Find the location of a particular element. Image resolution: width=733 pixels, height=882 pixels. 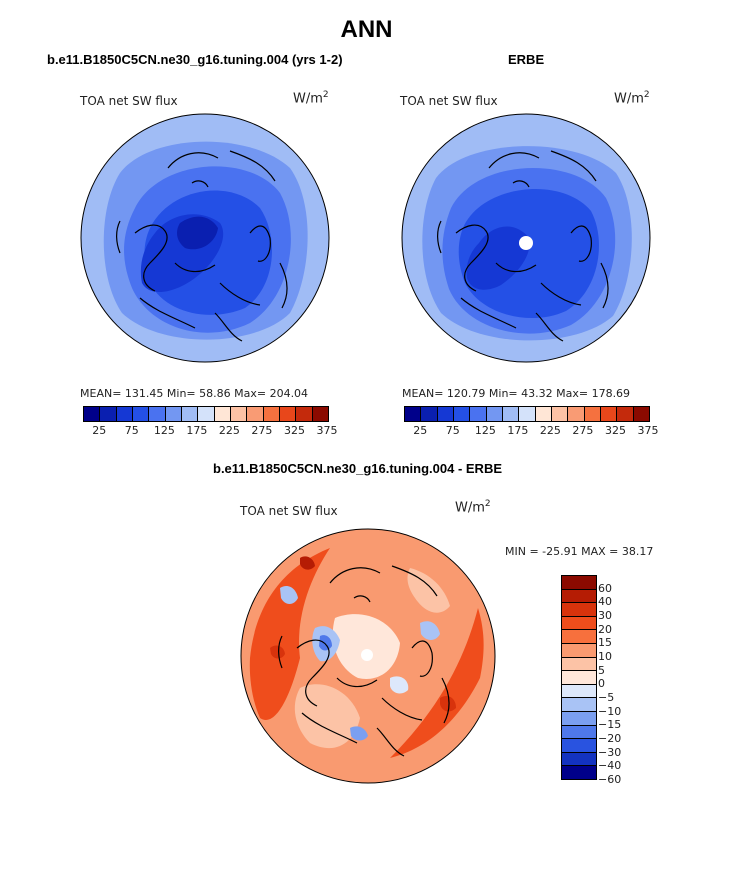

panel-3-colorbar is located at coordinates (579, 677).